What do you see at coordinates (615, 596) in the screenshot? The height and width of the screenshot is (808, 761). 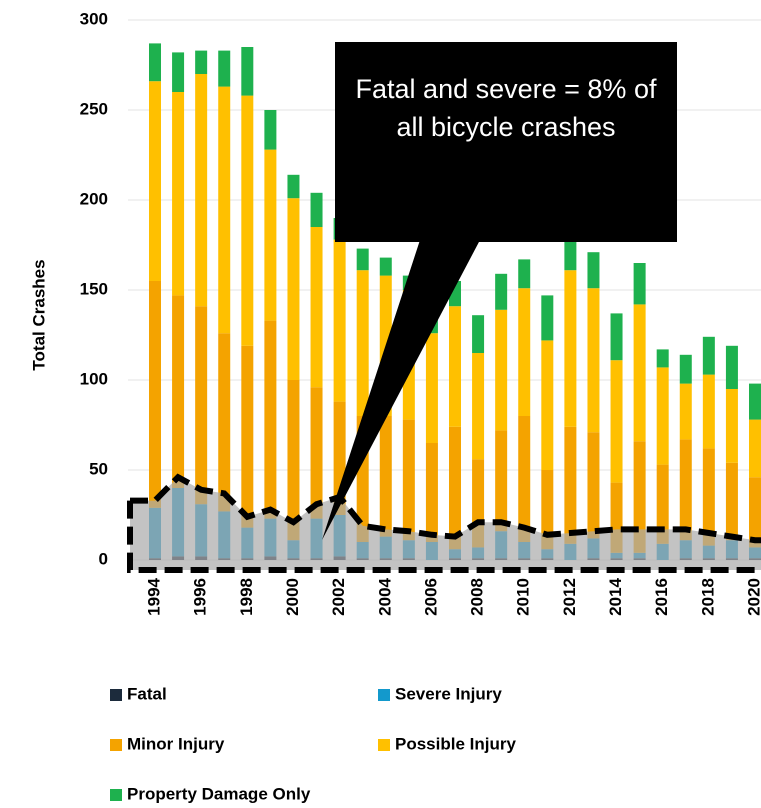 I see `x-tick-label: 2014` at bounding box center [615, 596].